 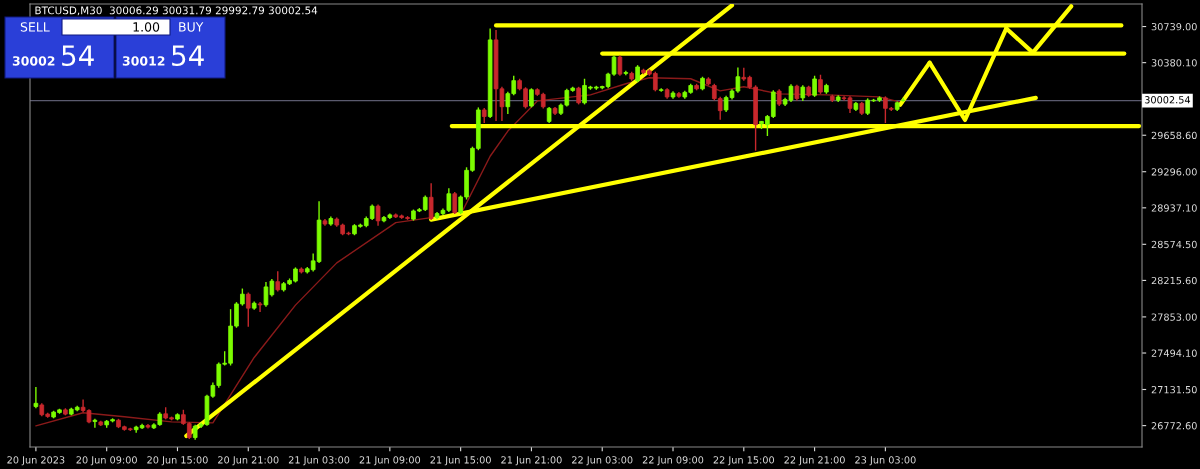 I want to click on x-tick-label: 23 Jun 03:00, so click(x=885, y=461).